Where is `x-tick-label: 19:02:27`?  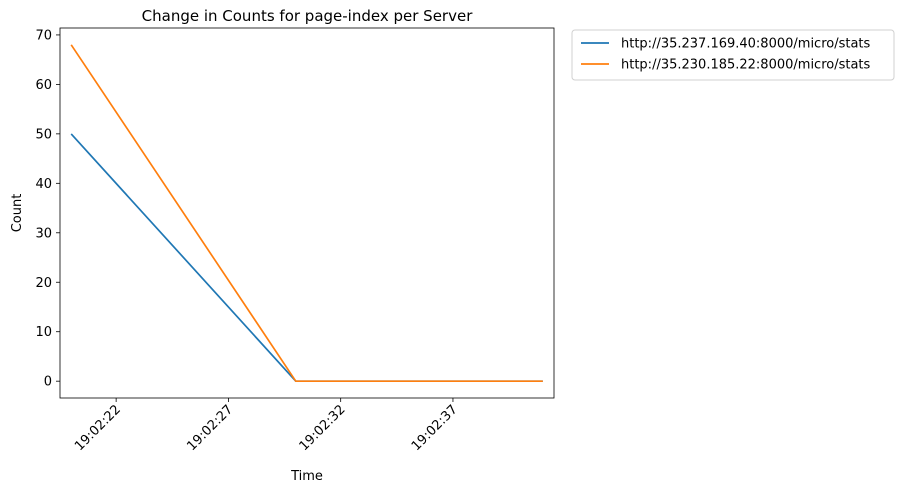 x-tick-label: 19:02:27 is located at coordinates (210, 428).